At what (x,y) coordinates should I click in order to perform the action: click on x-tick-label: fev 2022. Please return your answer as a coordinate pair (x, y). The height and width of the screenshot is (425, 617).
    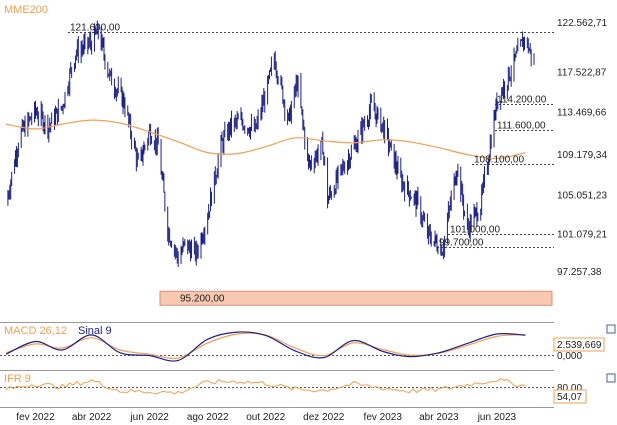
    Looking at the image, I should click on (35, 417).